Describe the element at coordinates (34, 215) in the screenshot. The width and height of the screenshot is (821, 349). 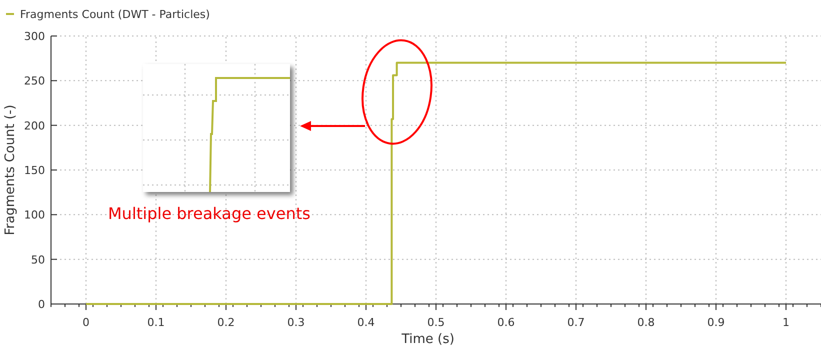
I see `y-tick-label: 100` at that location.